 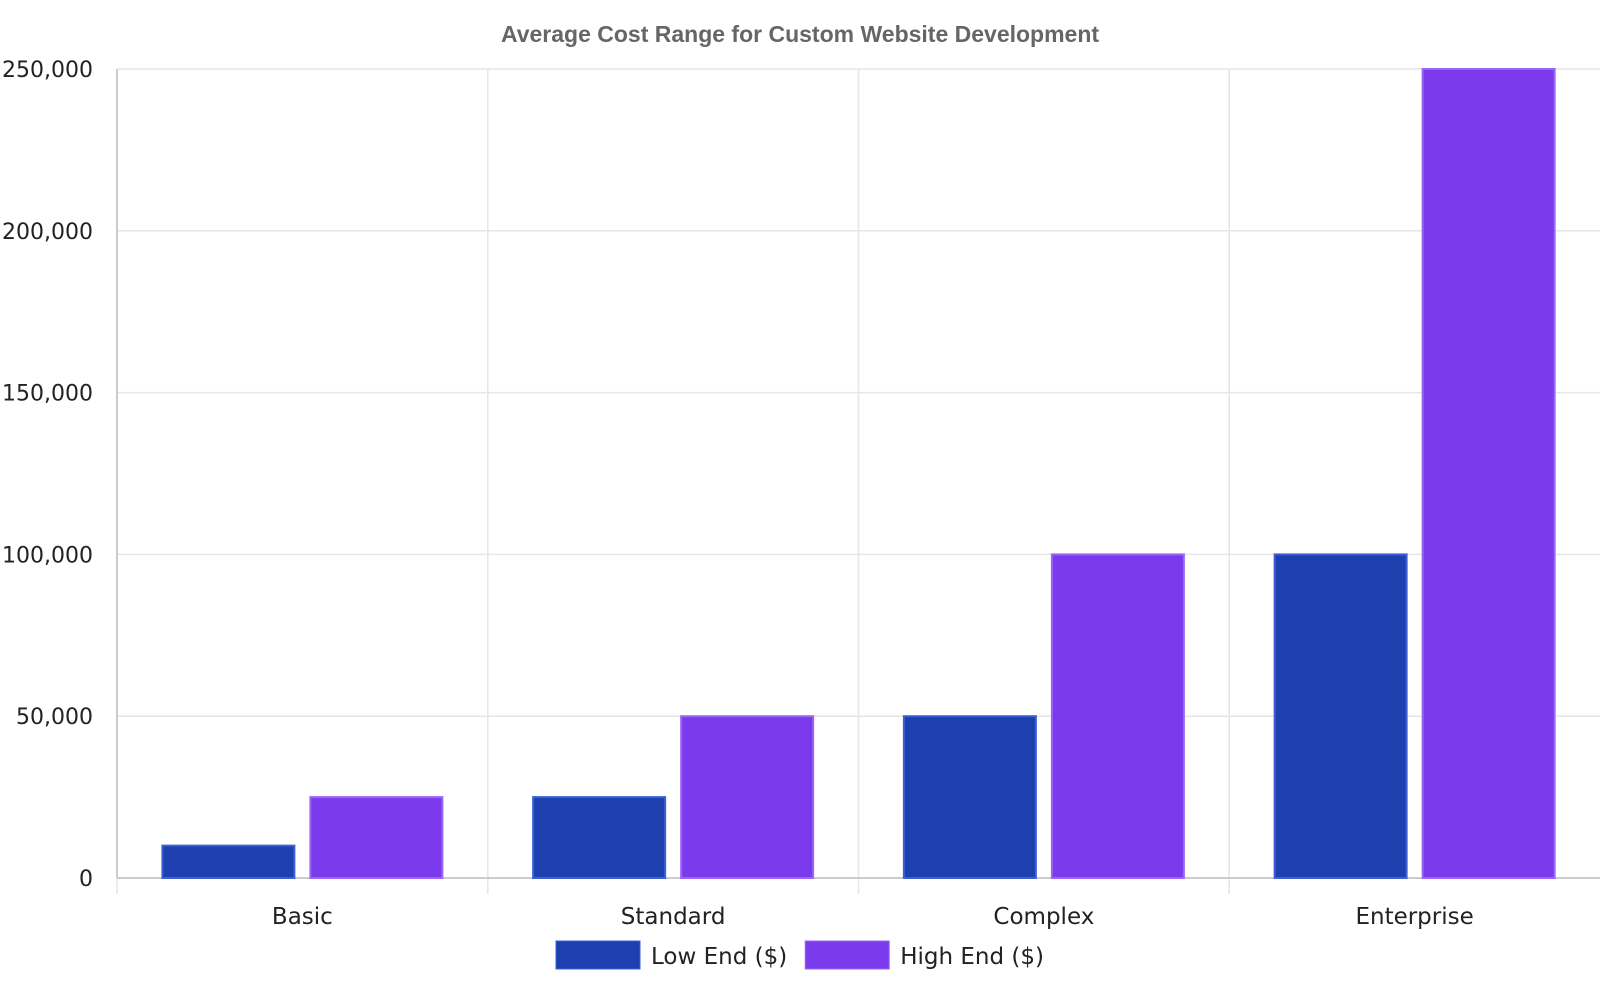 What do you see at coordinates (1043, 917) in the screenshot?
I see `x-tick-label: Complex` at bounding box center [1043, 917].